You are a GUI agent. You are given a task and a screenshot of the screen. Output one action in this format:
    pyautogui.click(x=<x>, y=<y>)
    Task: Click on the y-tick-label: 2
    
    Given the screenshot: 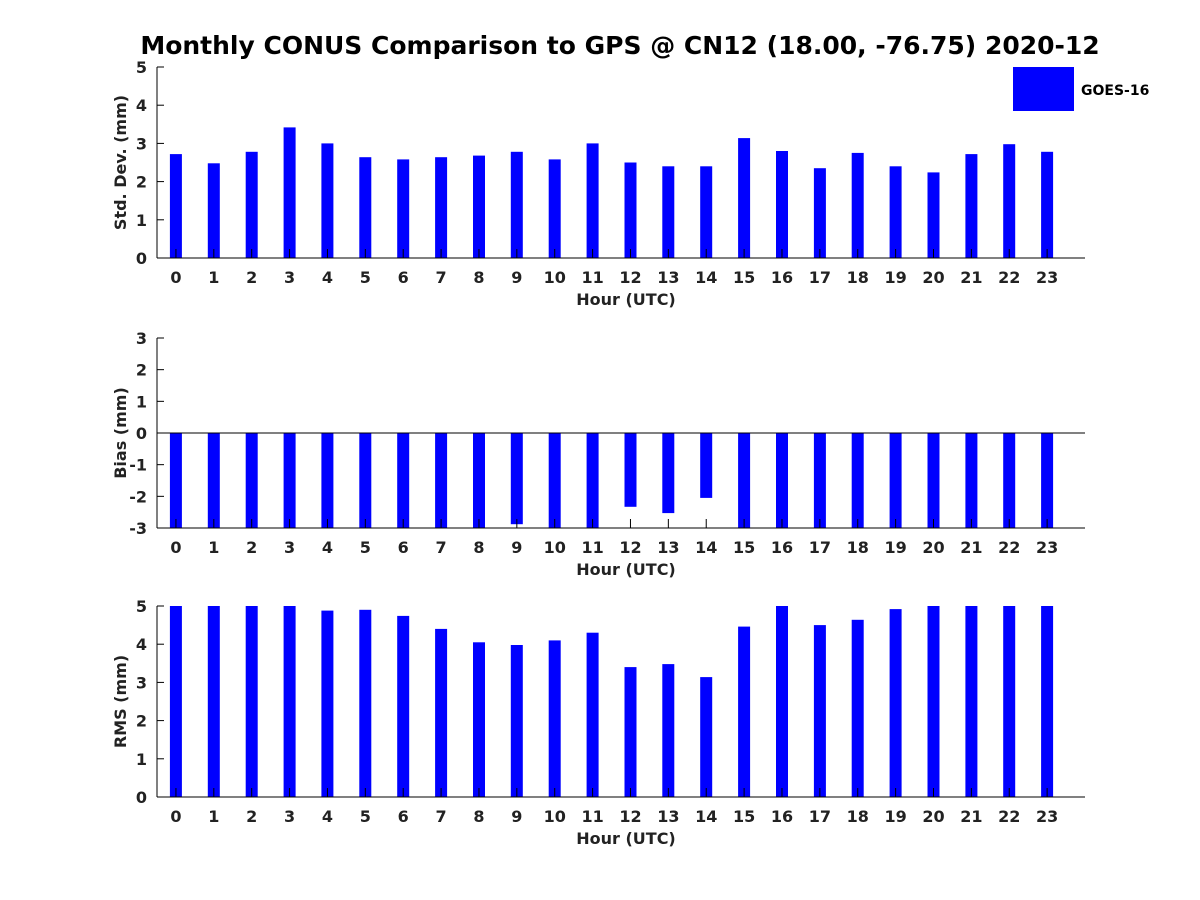 What is the action you would take?
    pyautogui.click(x=141, y=370)
    